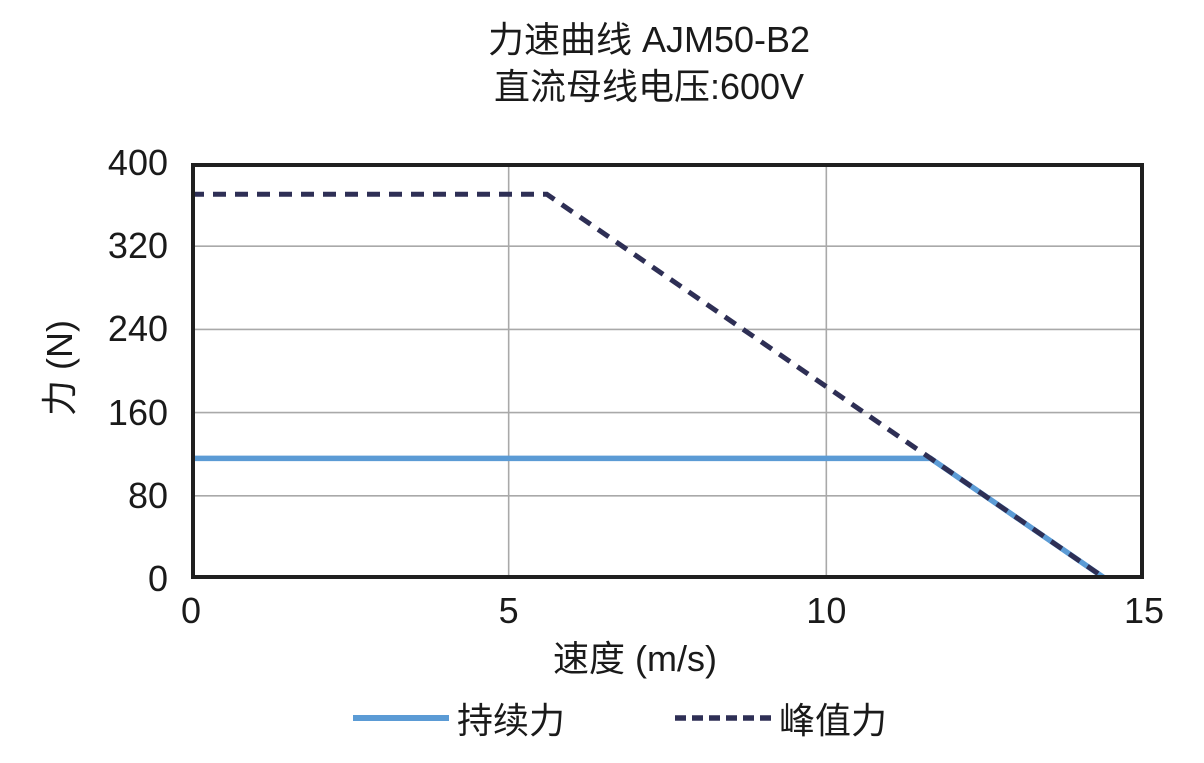 Image resolution: width=1204 pixels, height=763 pixels. I want to click on legend-item-continuous: 持续力, so click(459, 718).